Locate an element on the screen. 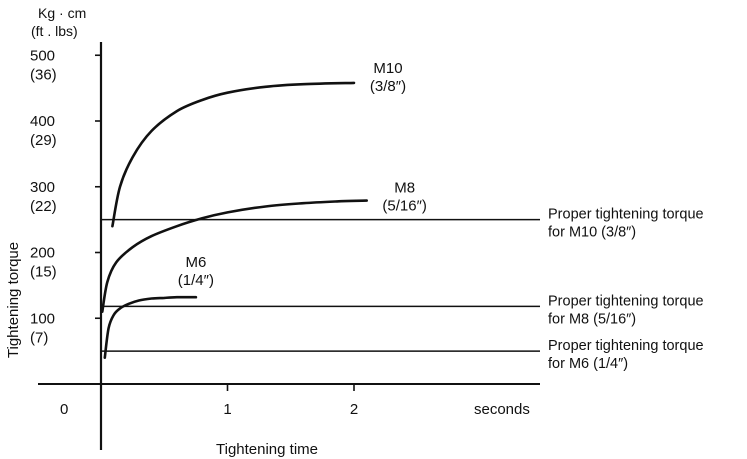 The image size is (747, 459). series-m10-curve is located at coordinates (233, 154).